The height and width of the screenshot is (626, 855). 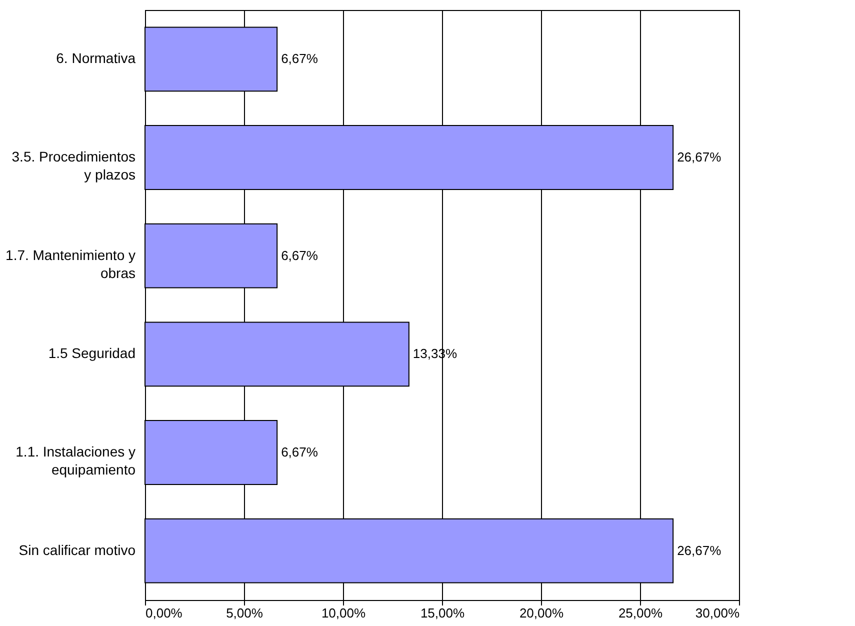 What do you see at coordinates (77, 550) in the screenshot?
I see `y-tick-label: Sin calificar motivo` at bounding box center [77, 550].